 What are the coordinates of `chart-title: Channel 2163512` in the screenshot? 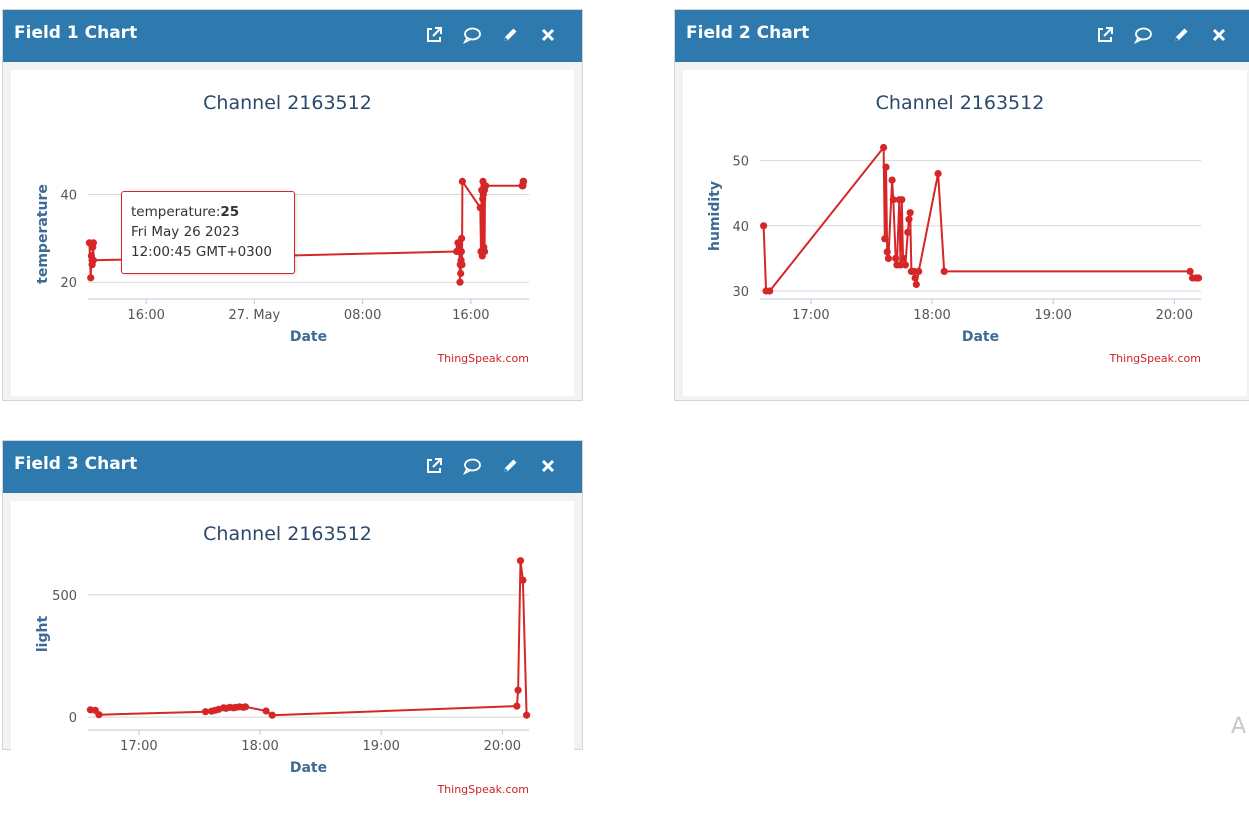 It's located at (287, 103).